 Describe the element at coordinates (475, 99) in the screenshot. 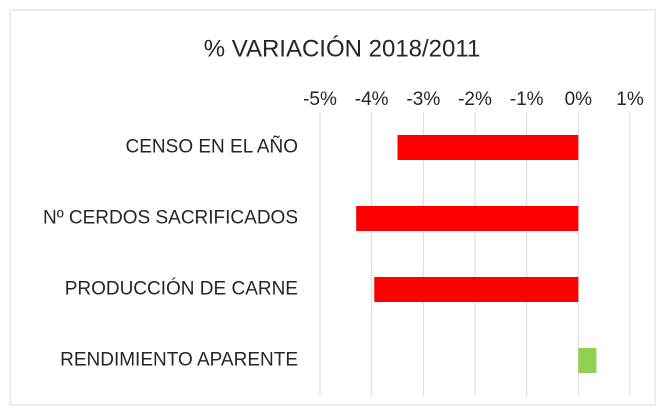

I see `x-tick-label: -2%` at that location.